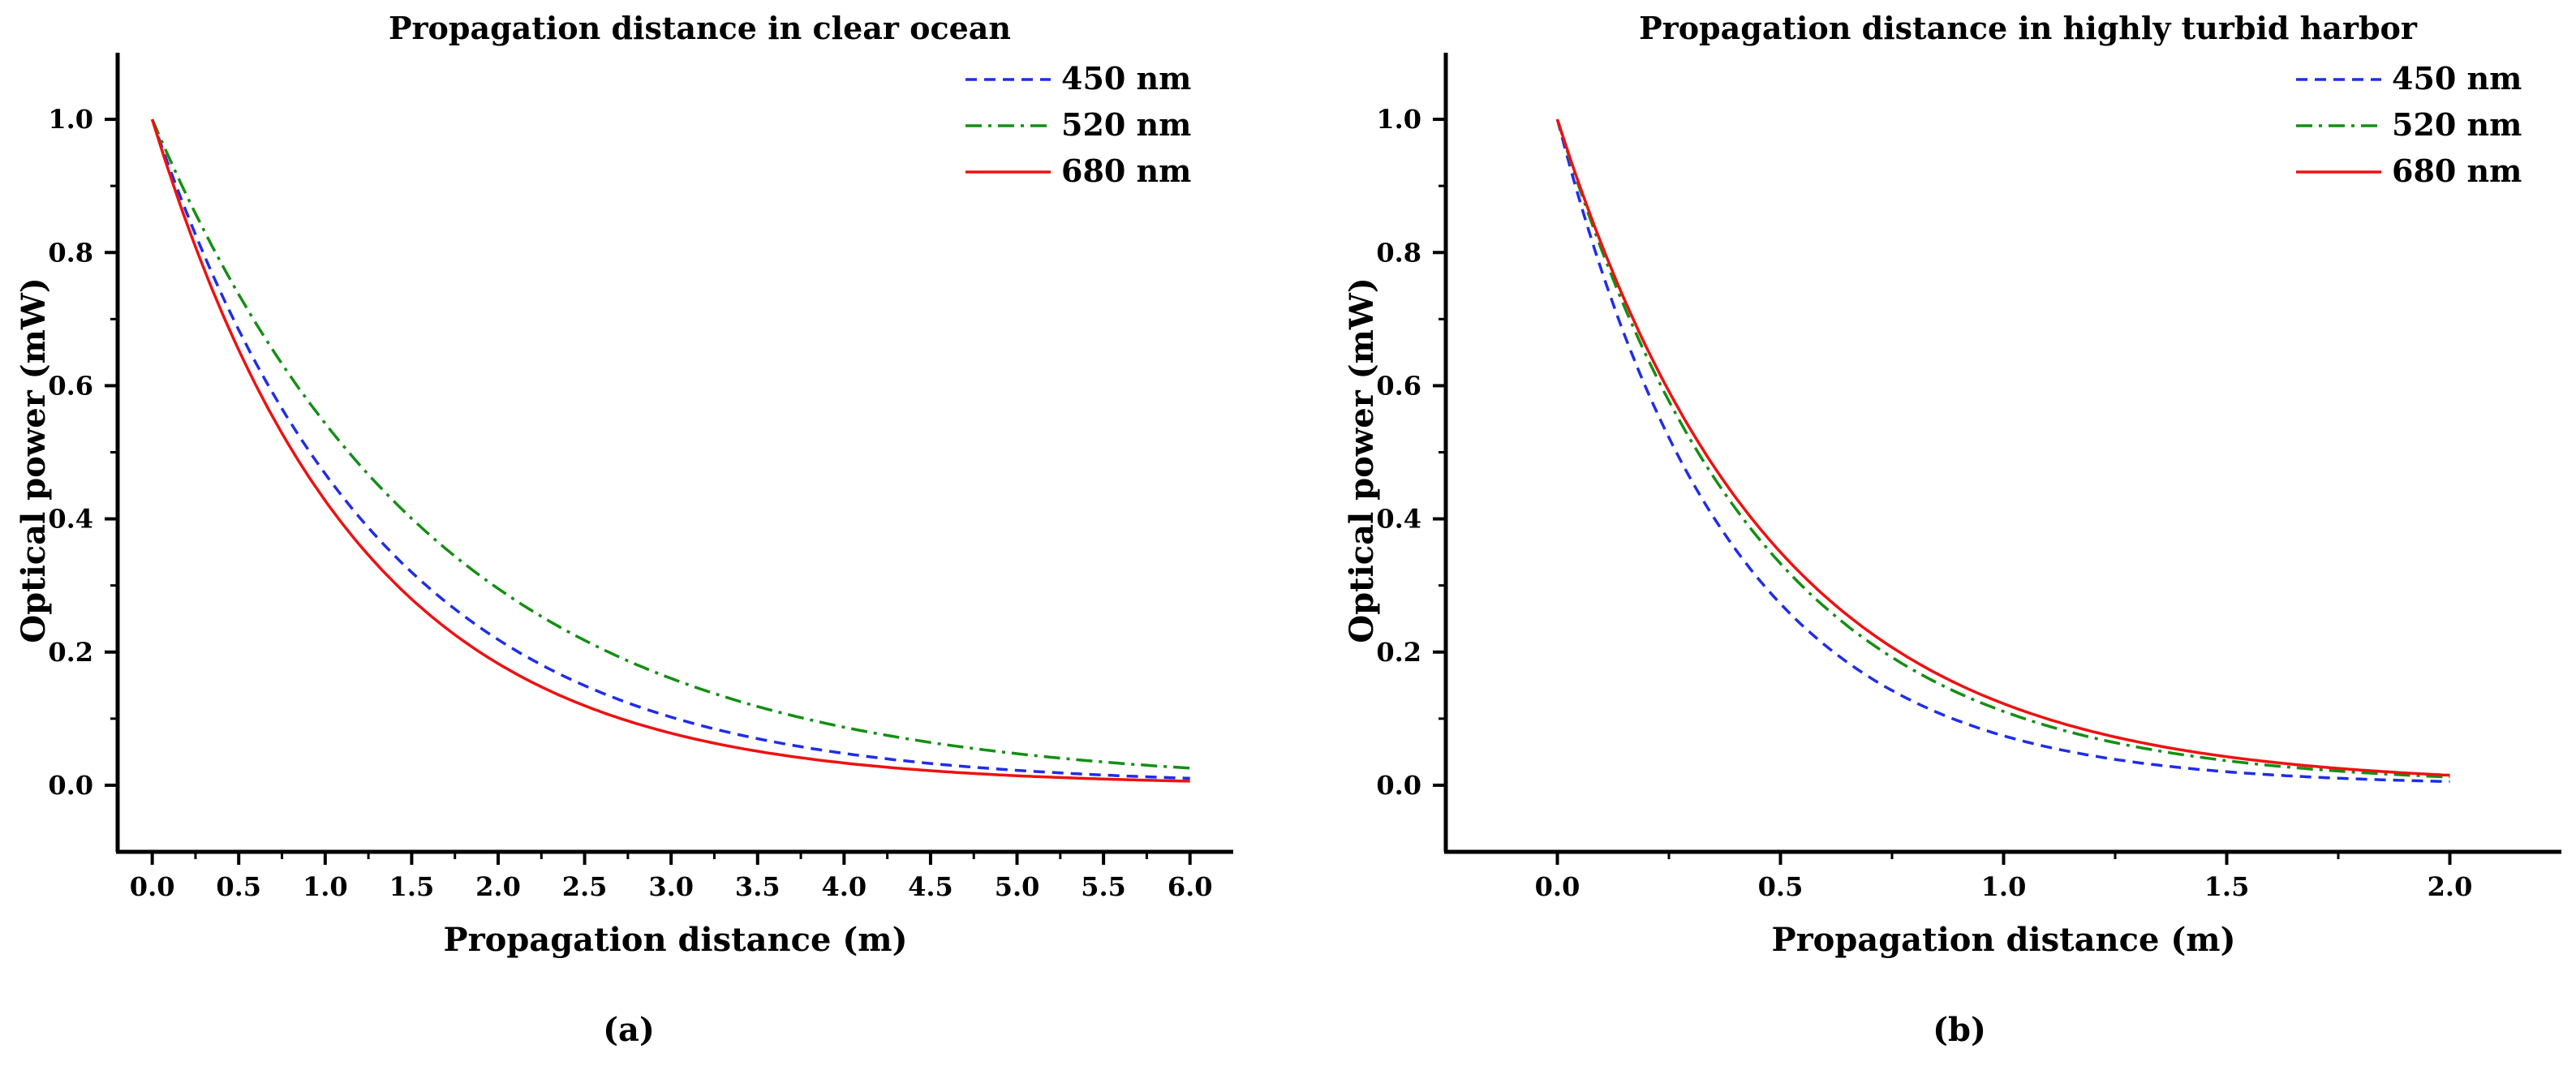 The width and height of the screenshot is (2576, 1066). Describe the element at coordinates (758, 886) in the screenshot. I see `x-tick-label: 3.5` at that location.